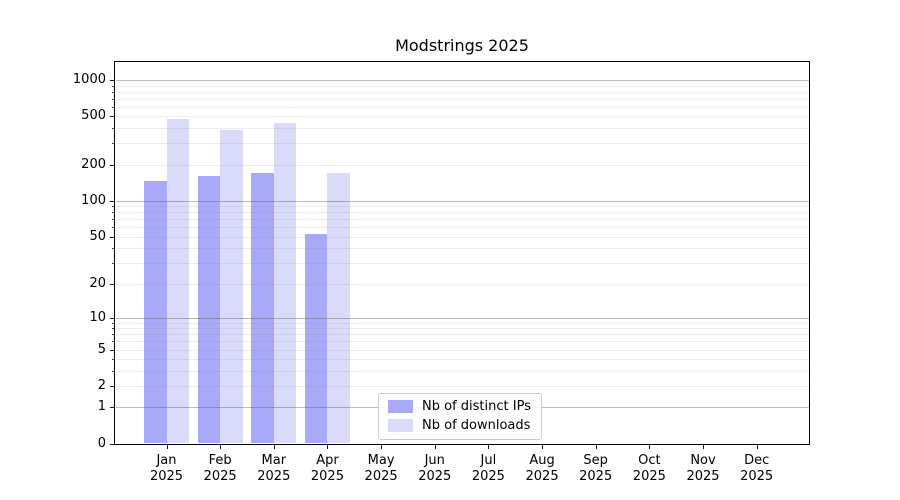 The height and width of the screenshot is (500, 900). I want to click on bar-downloads-mar, so click(285, 283).